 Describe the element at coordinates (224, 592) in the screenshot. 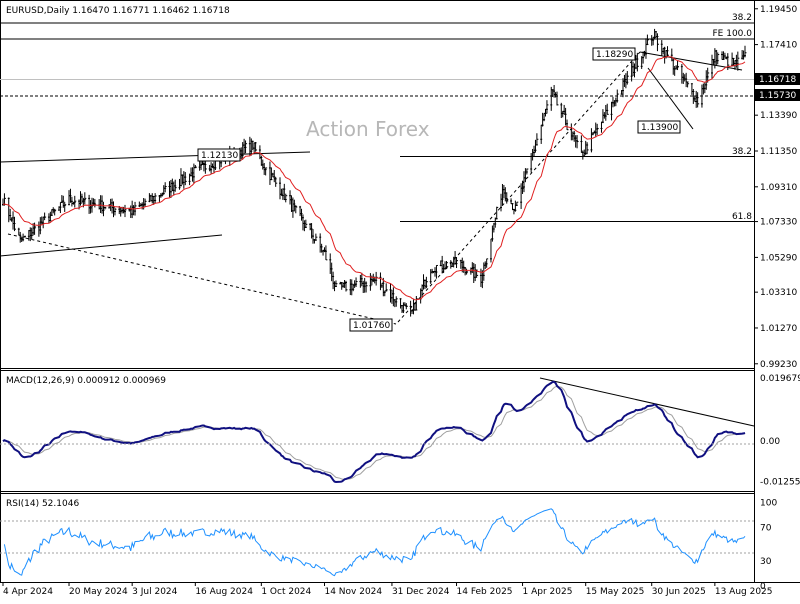

I see `date-tick-label: 16 Aug 2024` at that location.